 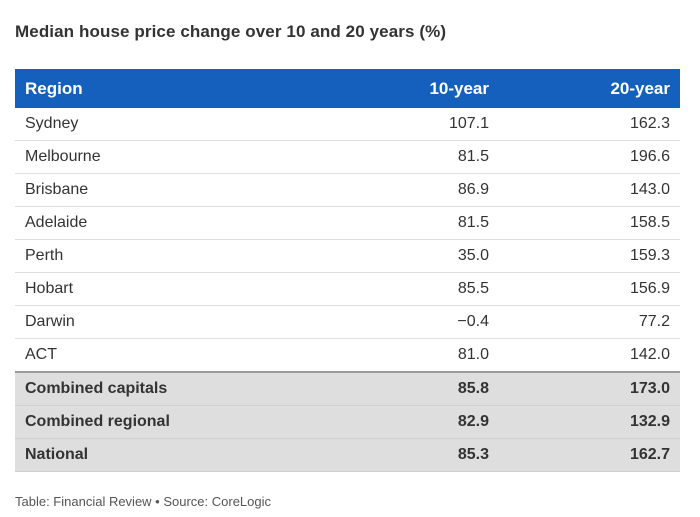 What do you see at coordinates (417, 124) in the screenshot?
I see `ten-year-cell: 107.1` at bounding box center [417, 124].